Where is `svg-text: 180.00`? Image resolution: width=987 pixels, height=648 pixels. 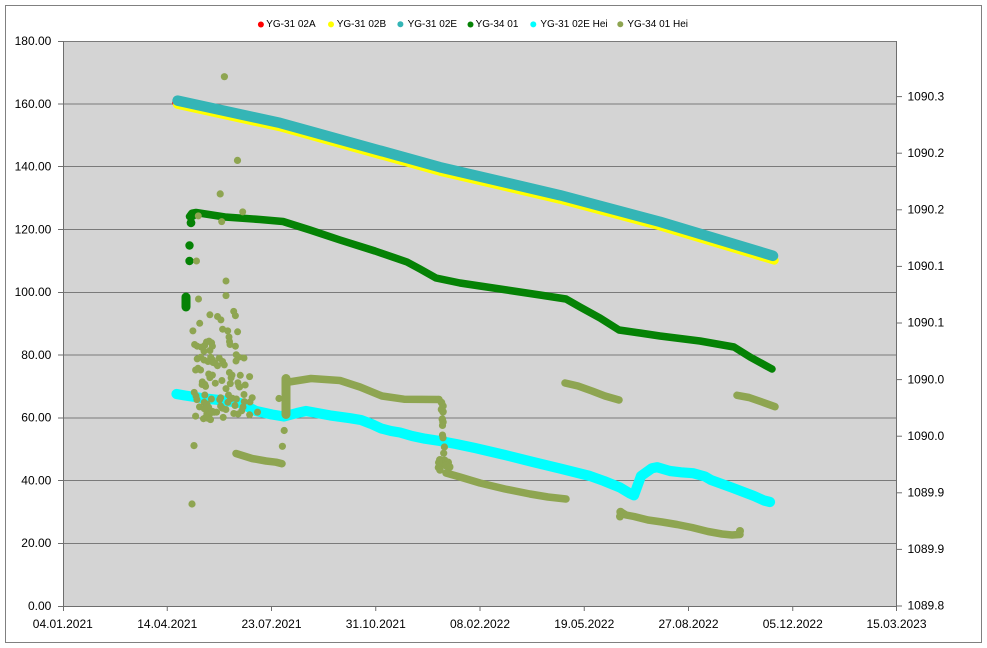
svg-text: 180.00 is located at coordinates (33, 41).